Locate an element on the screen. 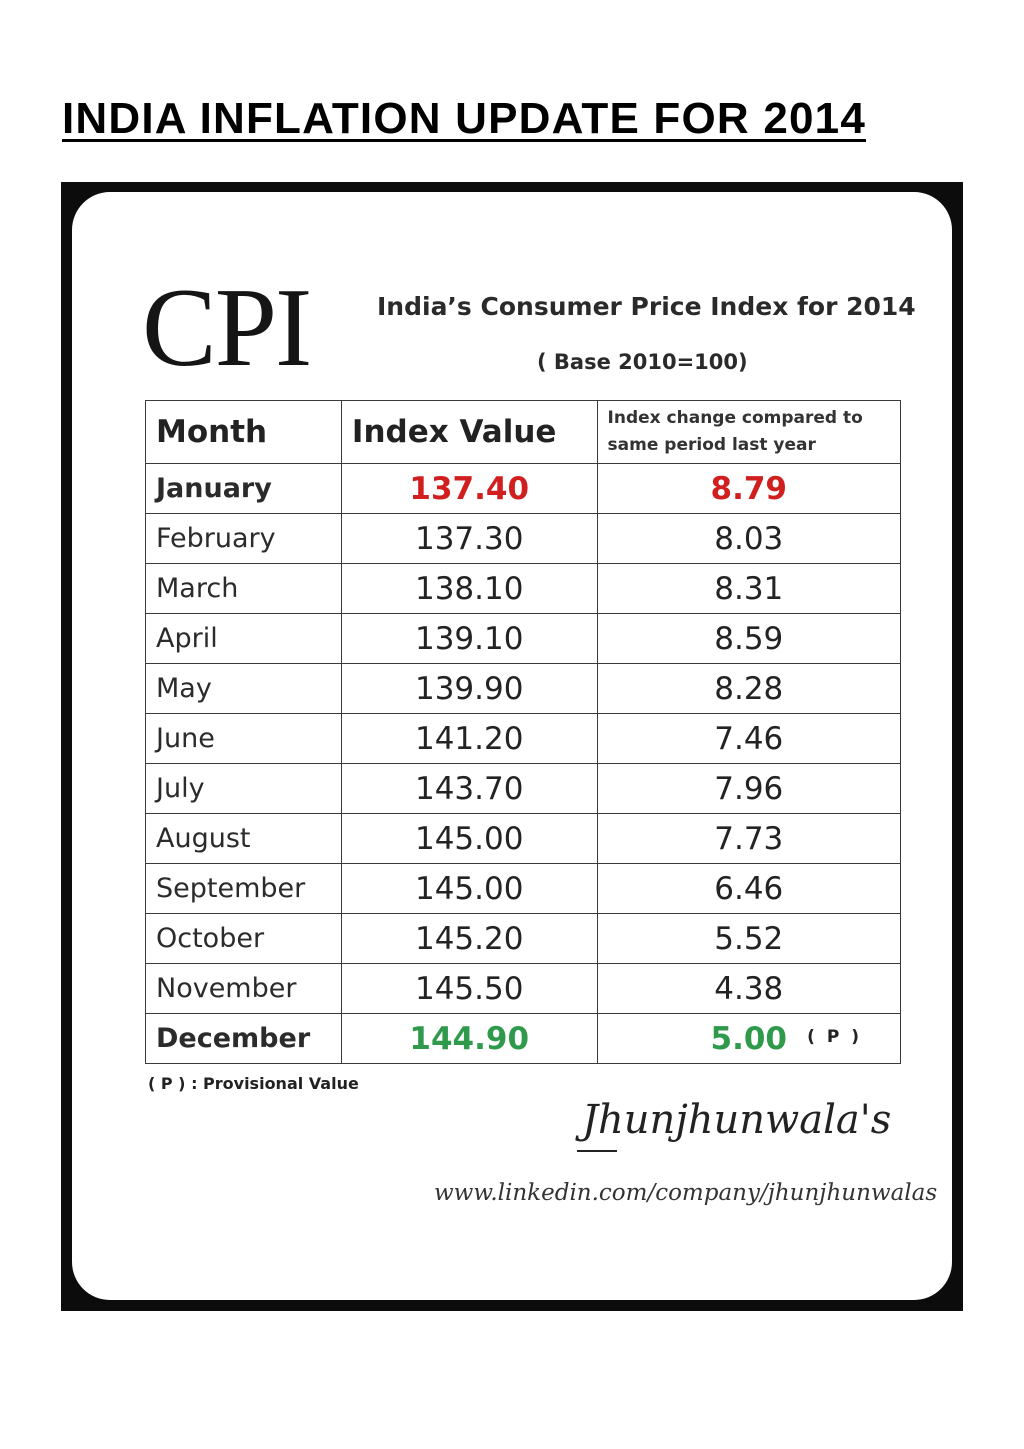 Image resolution: width=1024 pixels, height=1449 pixels. row-month: April is located at coordinates (243, 638).